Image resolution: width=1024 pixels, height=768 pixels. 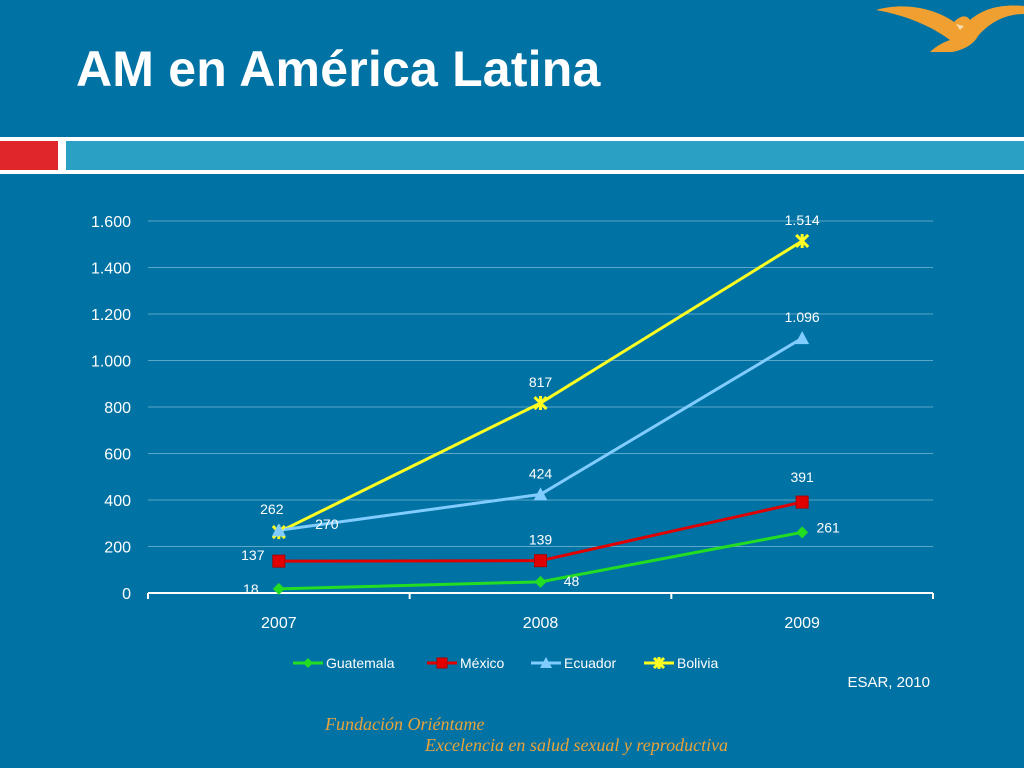 What do you see at coordinates (279, 623) in the screenshot?
I see `x-tick-label: 2007` at bounding box center [279, 623].